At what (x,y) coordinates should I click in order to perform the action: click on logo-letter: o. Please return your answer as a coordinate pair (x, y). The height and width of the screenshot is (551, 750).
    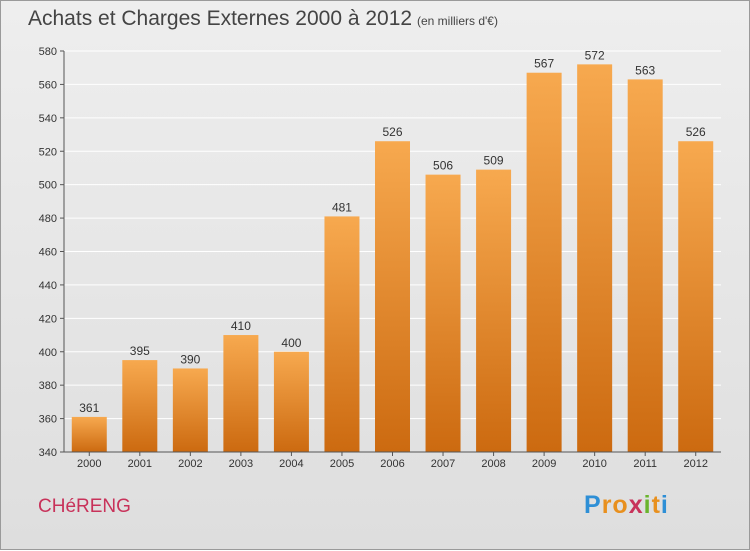
    Looking at the image, I should click on (620, 505).